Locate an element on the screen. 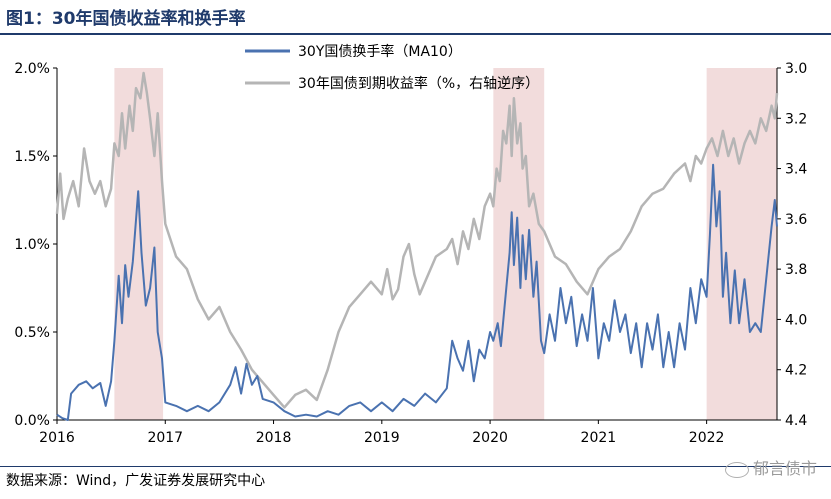 The image size is (831, 499). right-tick-label: 3.2 is located at coordinates (796, 119).